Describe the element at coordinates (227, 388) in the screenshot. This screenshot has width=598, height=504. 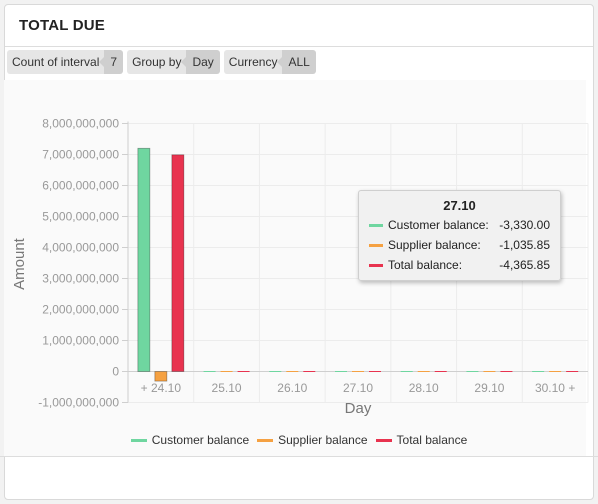
I see `x-tick-label: 25.10` at that location.